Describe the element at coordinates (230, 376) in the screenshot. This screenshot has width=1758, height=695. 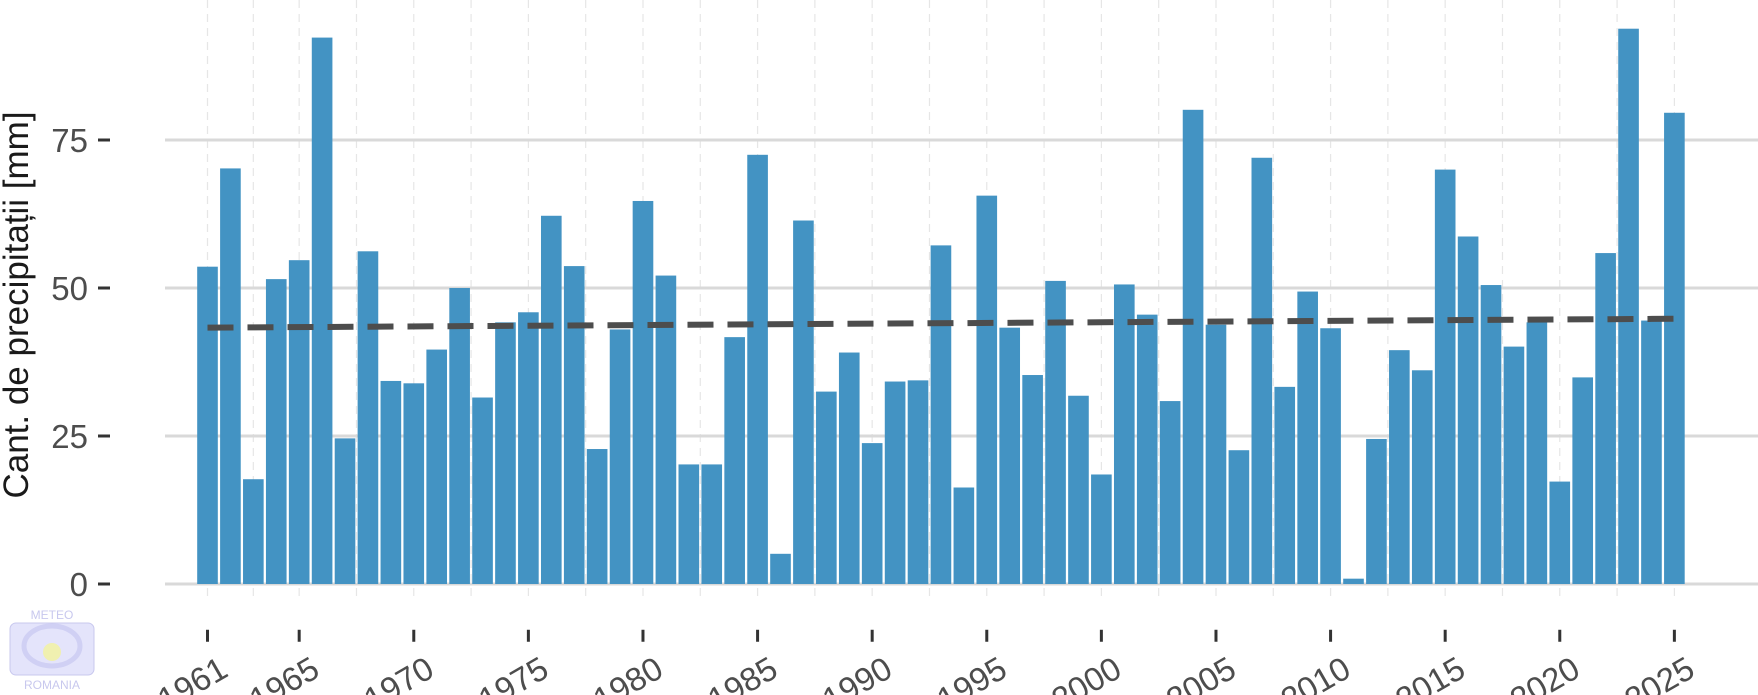
I see `bar-1962` at that location.